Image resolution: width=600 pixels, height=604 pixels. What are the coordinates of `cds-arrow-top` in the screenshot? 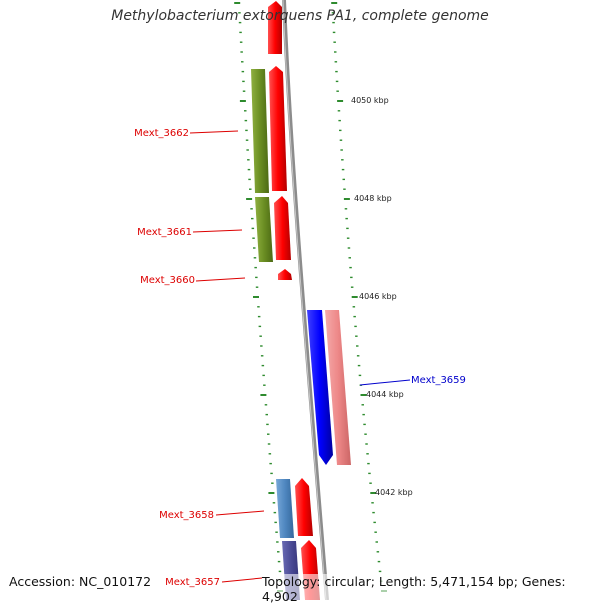 It's located at (275, 27).